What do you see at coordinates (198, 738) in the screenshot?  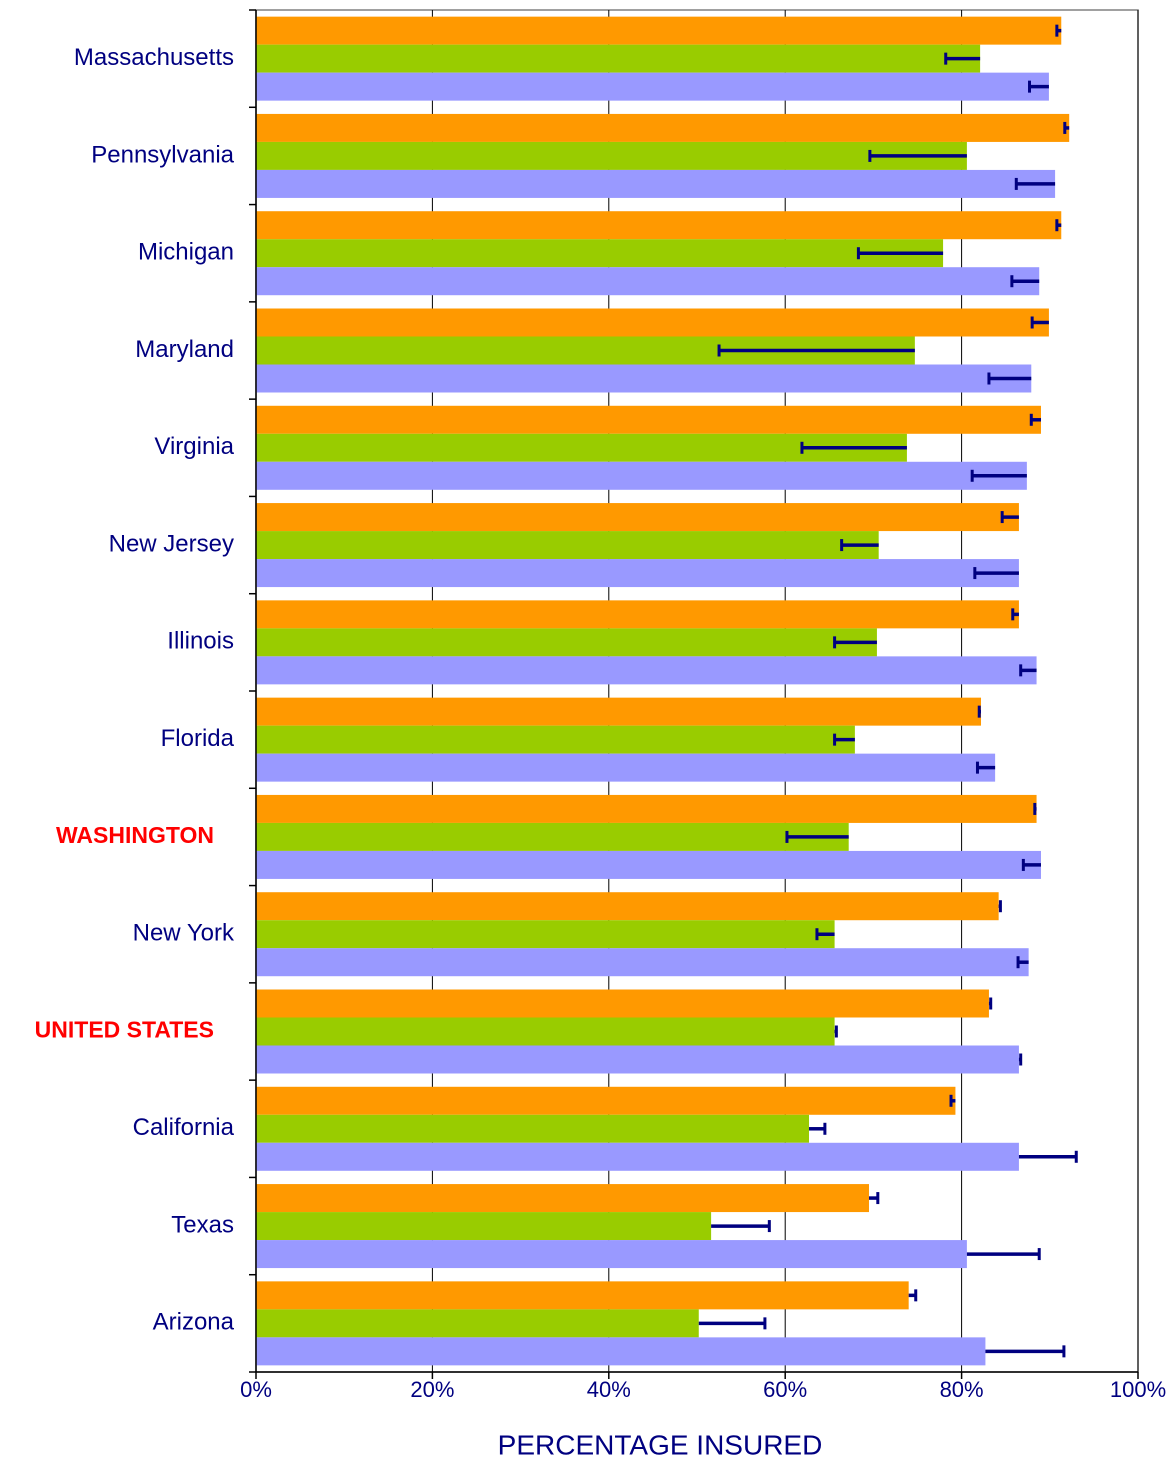 I see `y-tick-label: Florida` at bounding box center [198, 738].